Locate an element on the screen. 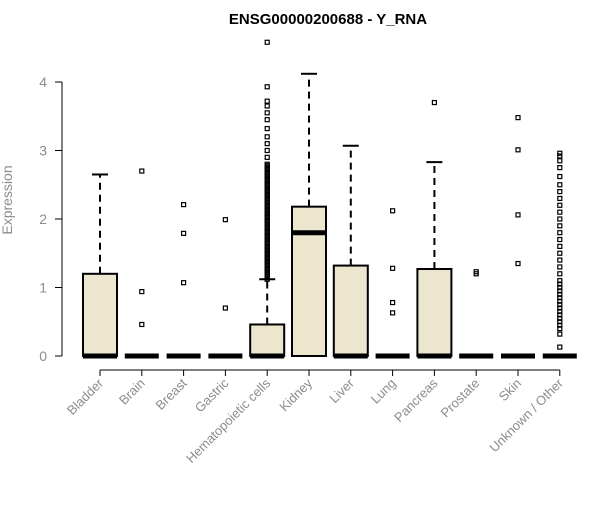  x-category-label: Gastric is located at coordinates (212, 395).